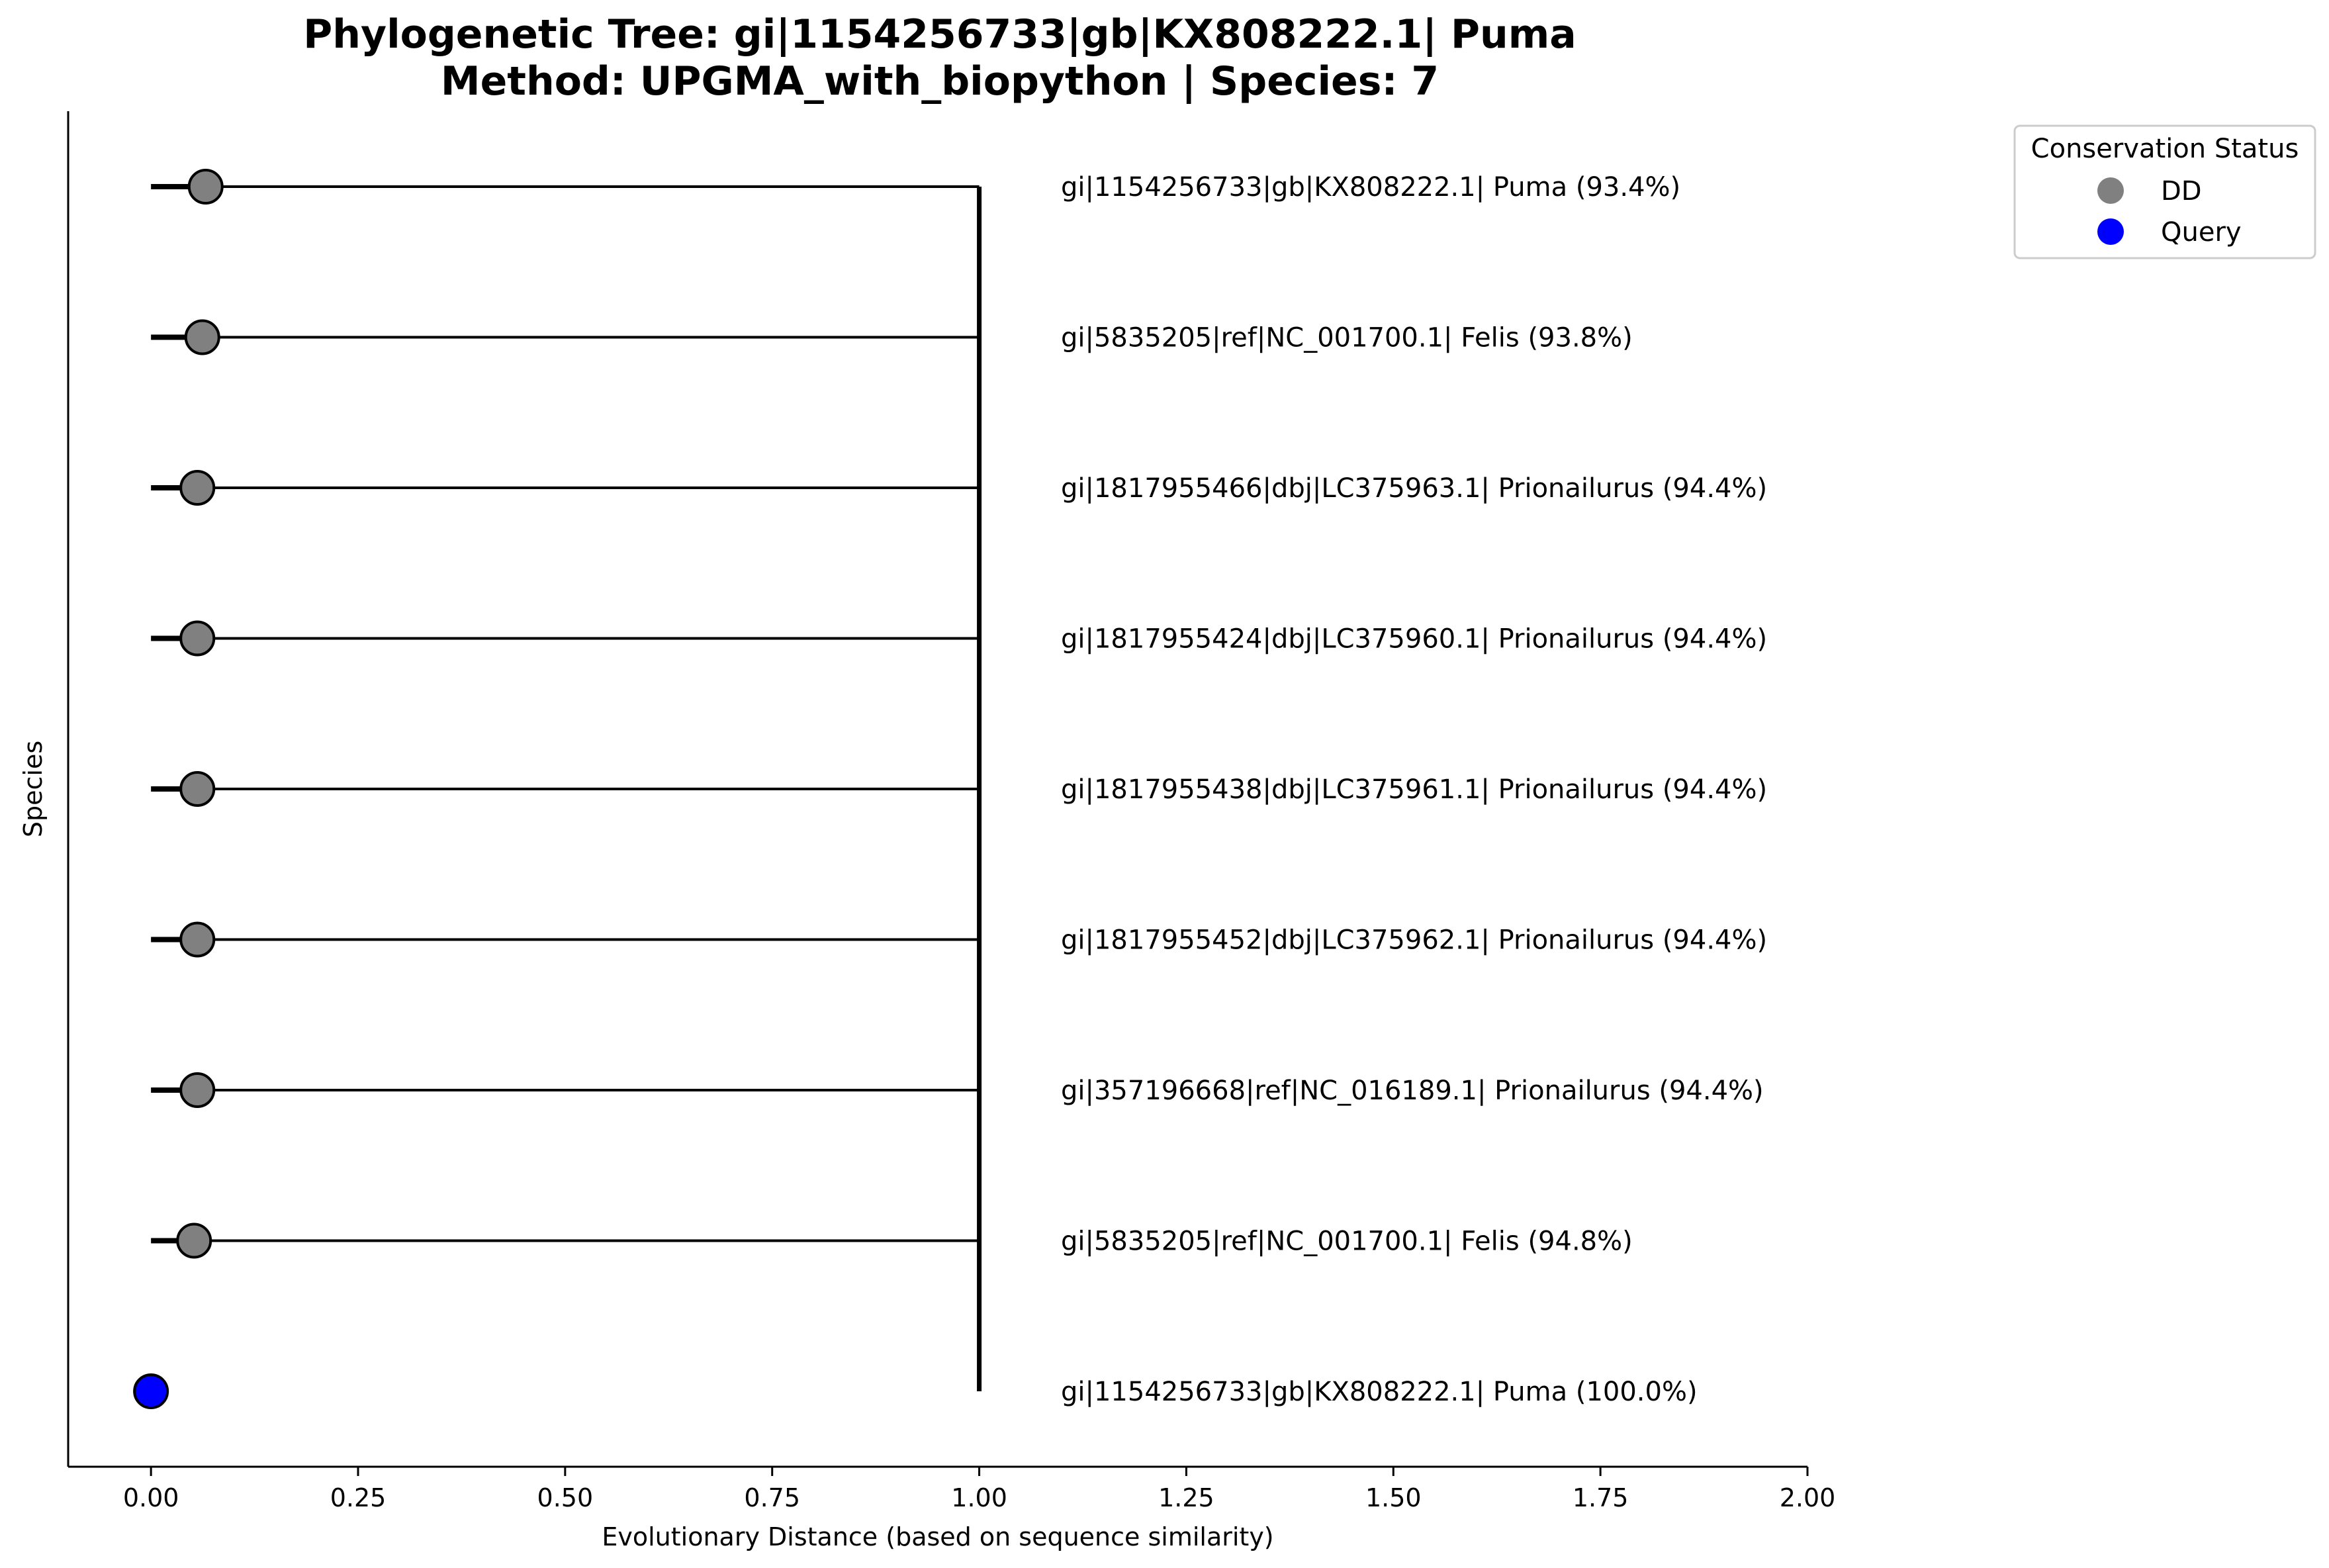  I want to click on legend-label-dd: DD, so click(2182, 191).